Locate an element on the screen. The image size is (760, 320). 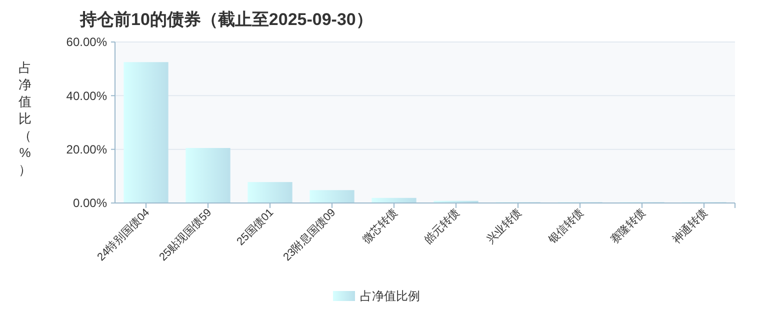
y-tick-label: 20.00% is located at coordinates (87, 149).